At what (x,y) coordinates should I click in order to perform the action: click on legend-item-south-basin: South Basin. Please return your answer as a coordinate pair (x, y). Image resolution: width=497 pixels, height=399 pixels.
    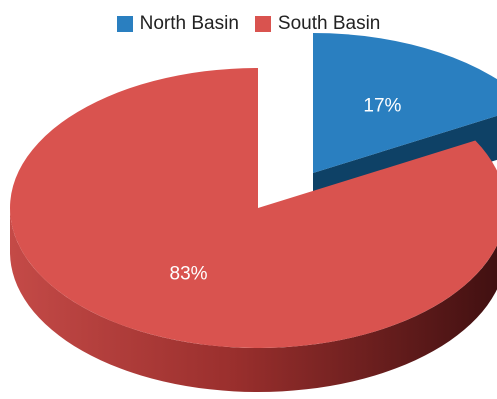
    Looking at the image, I should click on (317, 24).